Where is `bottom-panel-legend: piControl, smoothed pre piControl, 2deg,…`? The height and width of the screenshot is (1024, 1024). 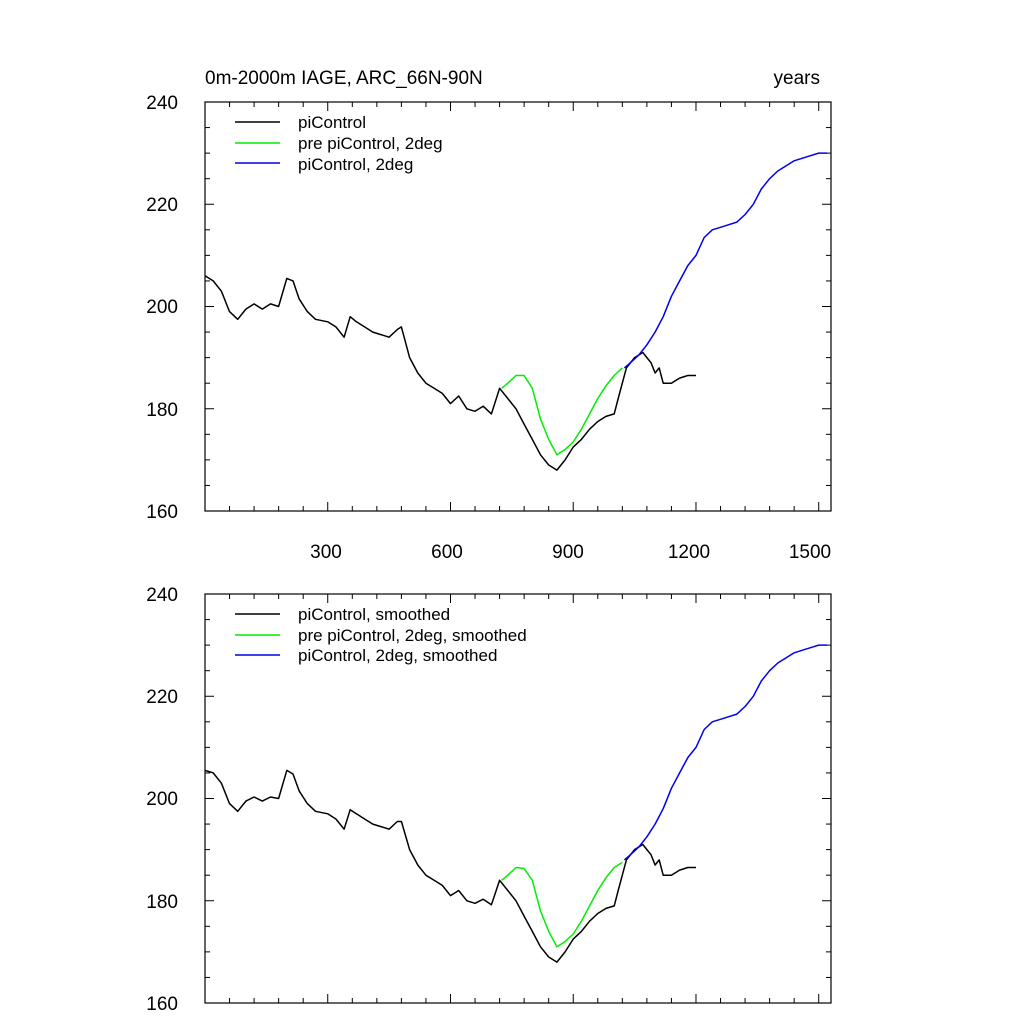
bottom-panel-legend: piControl, smoothed pre piControl, 2deg,… is located at coordinates (381, 635).